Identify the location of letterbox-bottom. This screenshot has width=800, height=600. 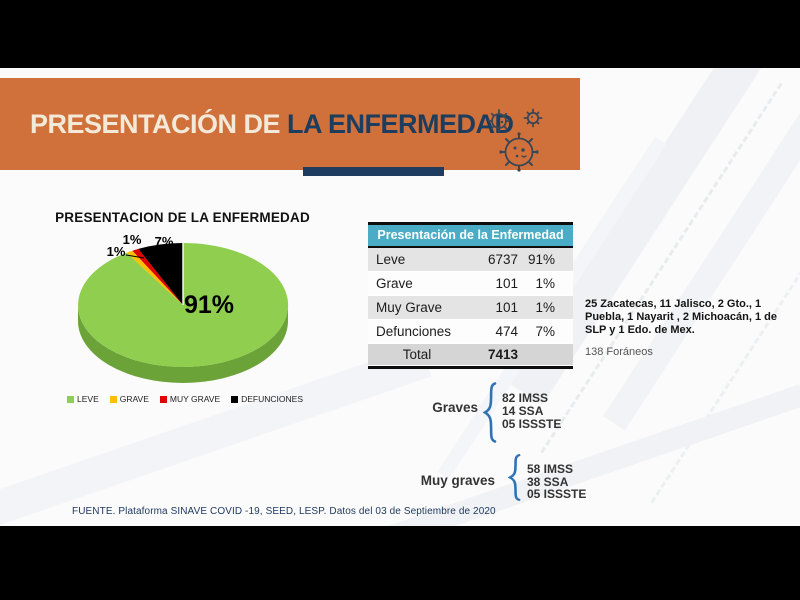
(400, 563).